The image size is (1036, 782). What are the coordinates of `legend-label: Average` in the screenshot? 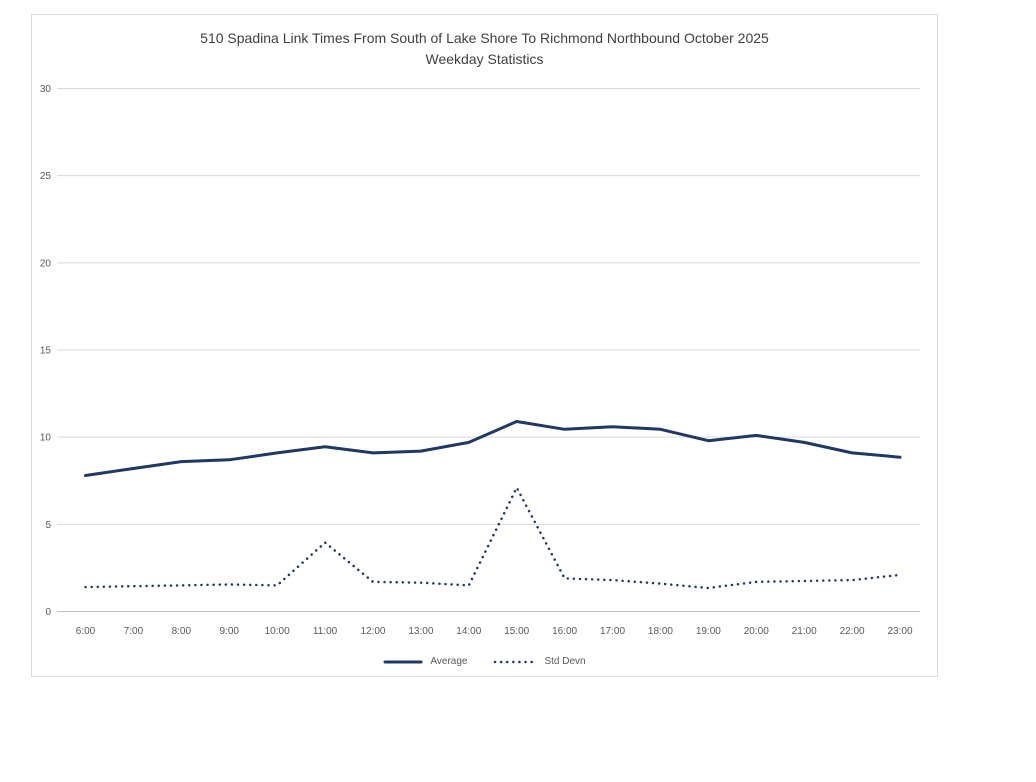 It's located at (449, 661).